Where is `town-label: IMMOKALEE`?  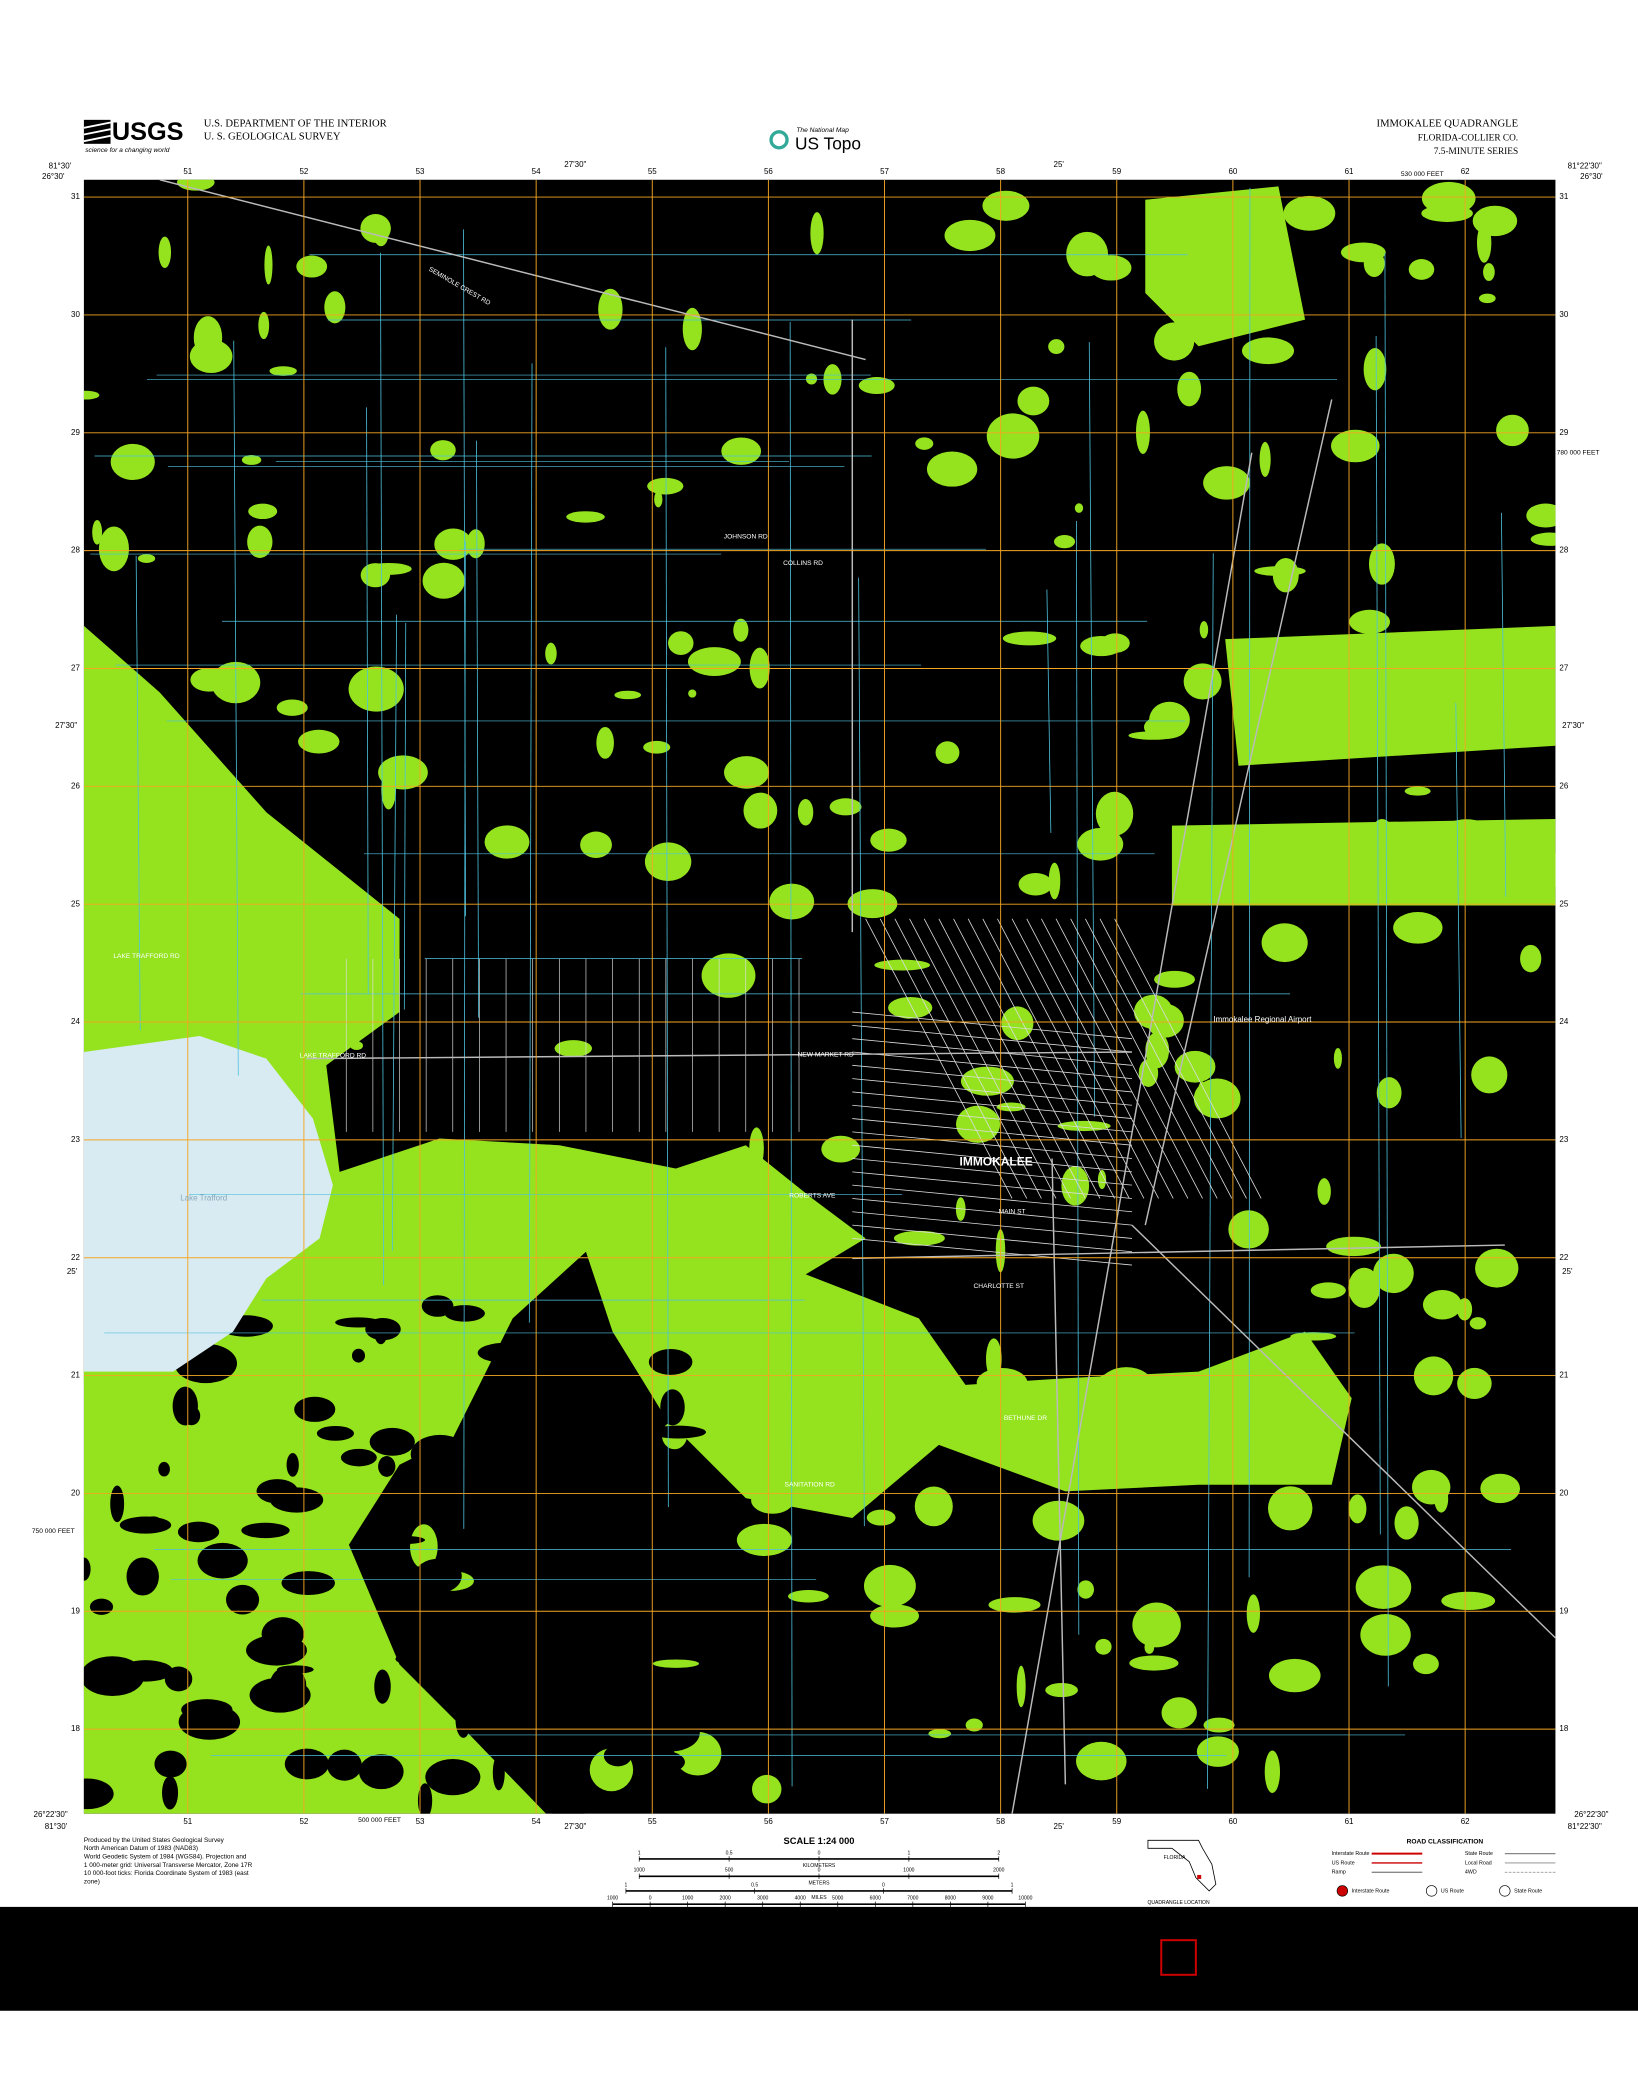 town-label: IMMOKALEE is located at coordinates (996, 1162).